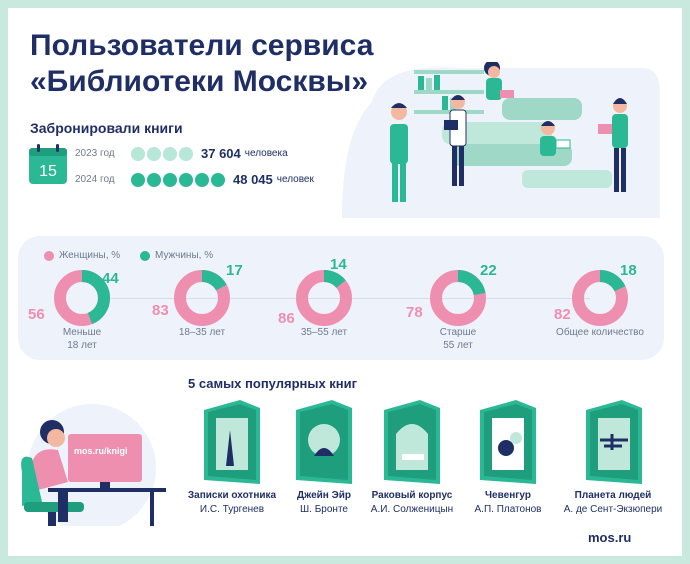 The width and height of the screenshot is (690, 564). I want to click on legend-women-label: Женщины, %, so click(90, 255).